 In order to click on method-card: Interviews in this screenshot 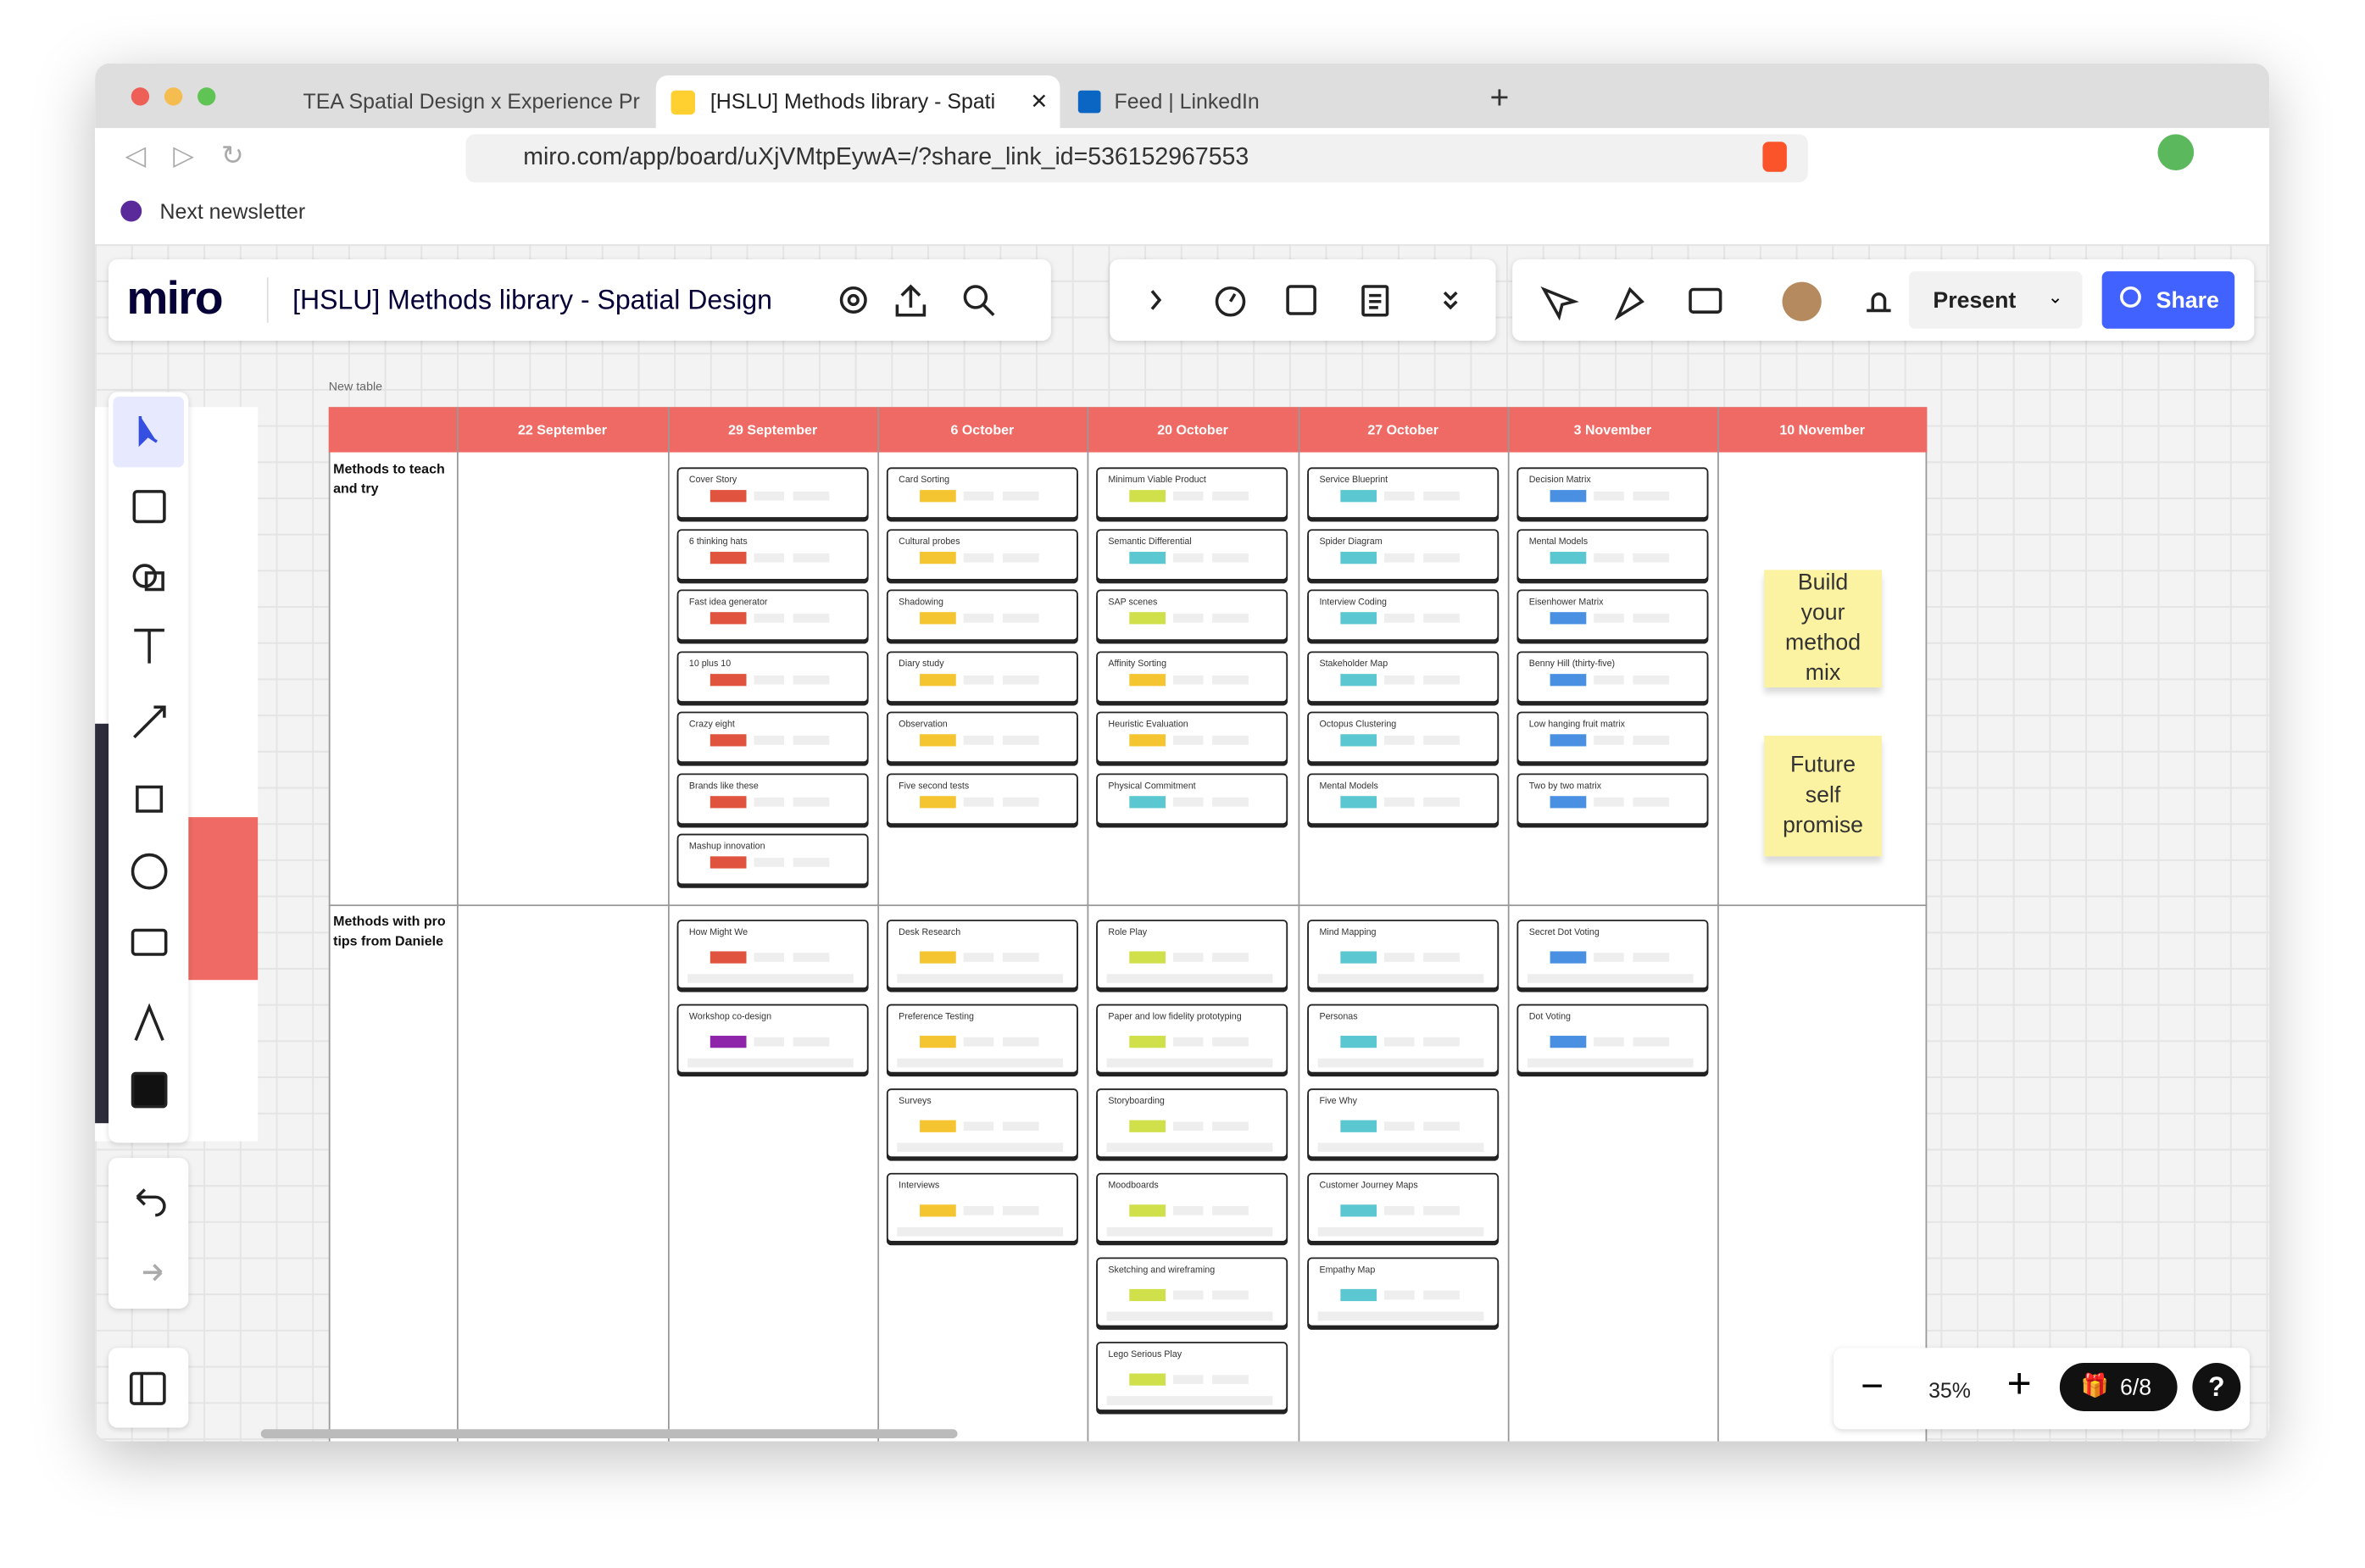, I will do `click(982, 1207)`.